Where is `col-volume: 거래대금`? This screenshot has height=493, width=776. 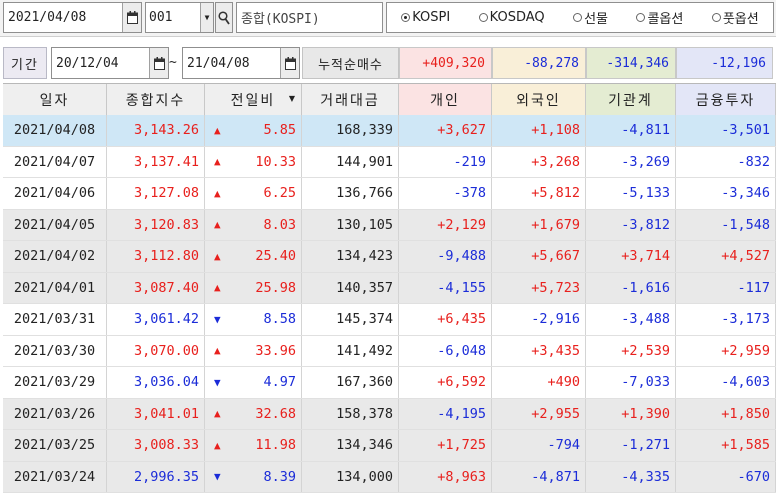 col-volume: 거래대금 is located at coordinates (350, 99).